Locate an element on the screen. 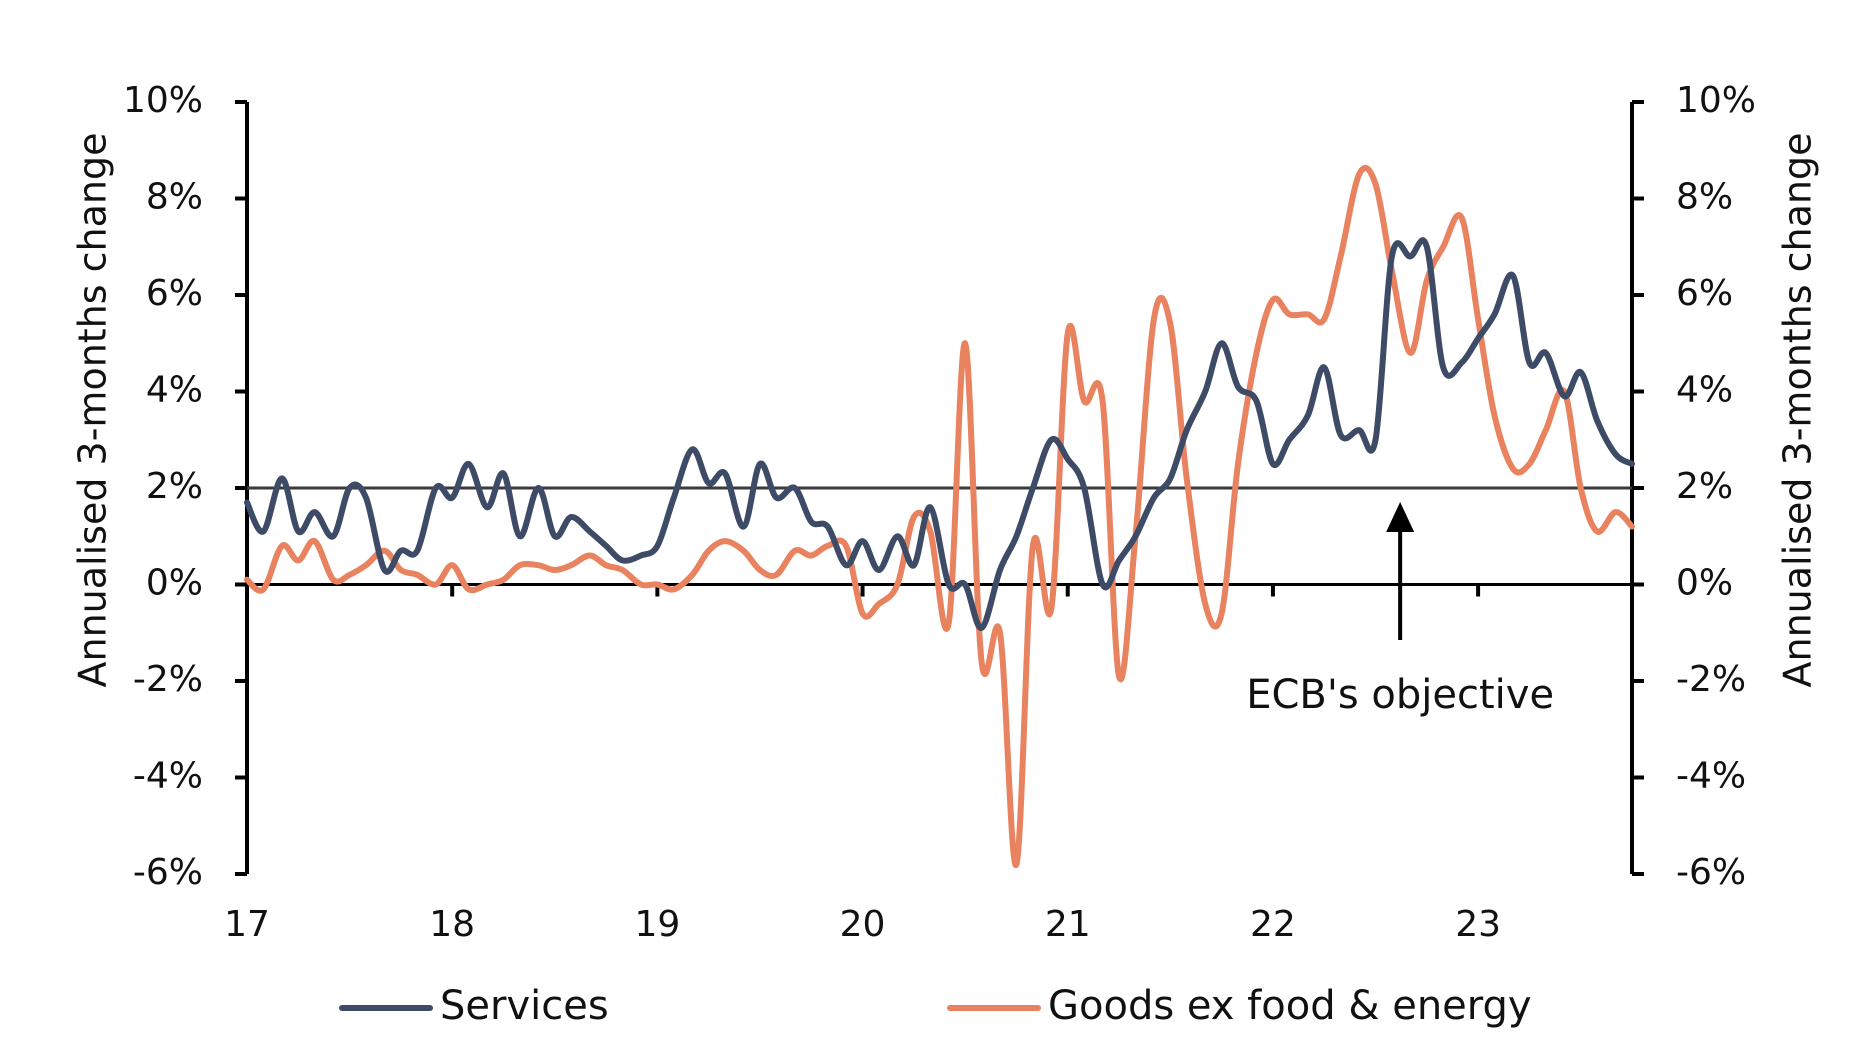 The height and width of the screenshot is (1039, 1851). y-axis-left-ticks: 10% 8% 6% 4% 2% 0% -2% -4% -6% is located at coordinates (185, 486).